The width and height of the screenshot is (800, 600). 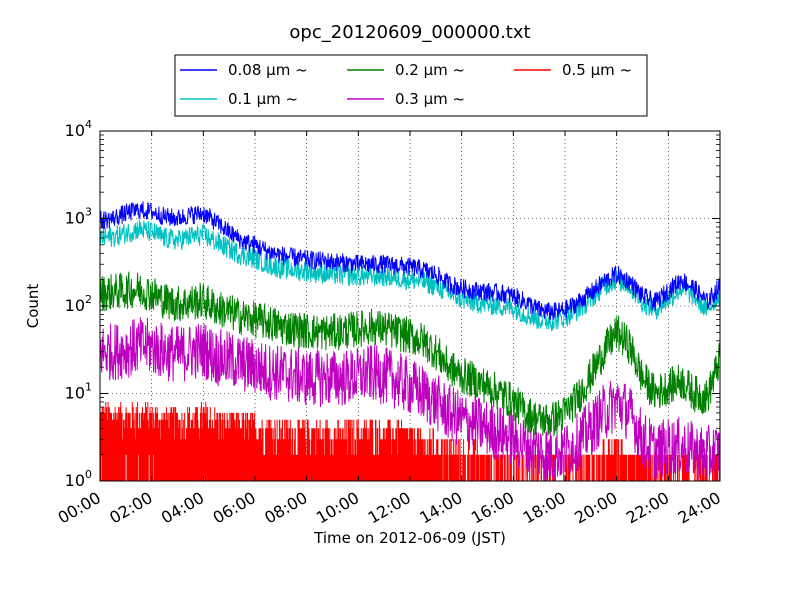 I want to click on legend-box, so click(x=411, y=85).